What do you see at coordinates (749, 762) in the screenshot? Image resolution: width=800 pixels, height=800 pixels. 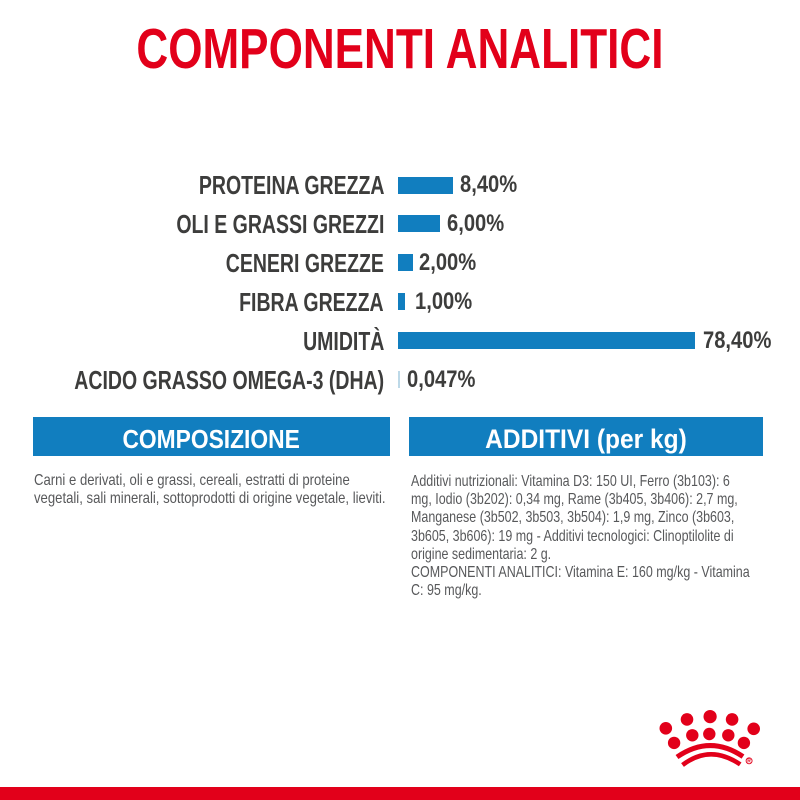 I see `svg-text: R` at bounding box center [749, 762].